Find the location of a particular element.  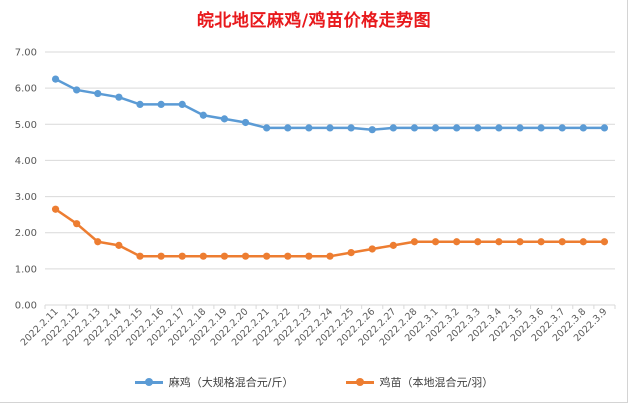

y-tick-label: 0.00 is located at coordinates (26, 306).